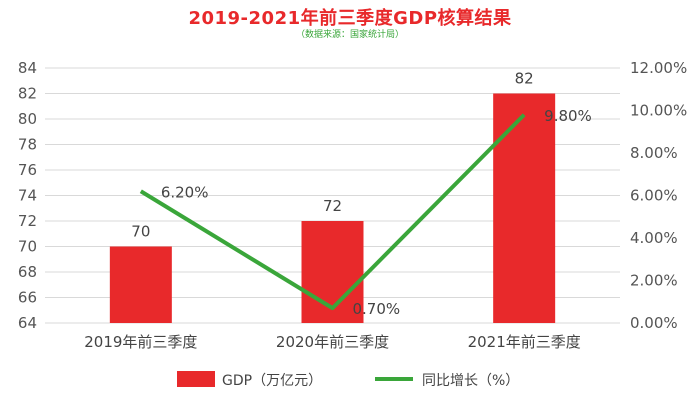  Describe the element at coordinates (658, 111) in the screenshot. I see `y-right-tick: 10.00%` at that location.